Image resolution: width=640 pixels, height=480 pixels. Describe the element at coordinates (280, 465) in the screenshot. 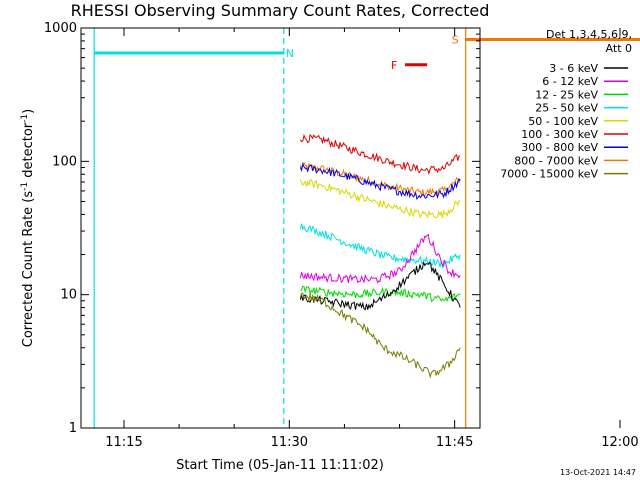

I see `x-axis-label: Start Time (05-Jan-11 11:11:02)` at that location.